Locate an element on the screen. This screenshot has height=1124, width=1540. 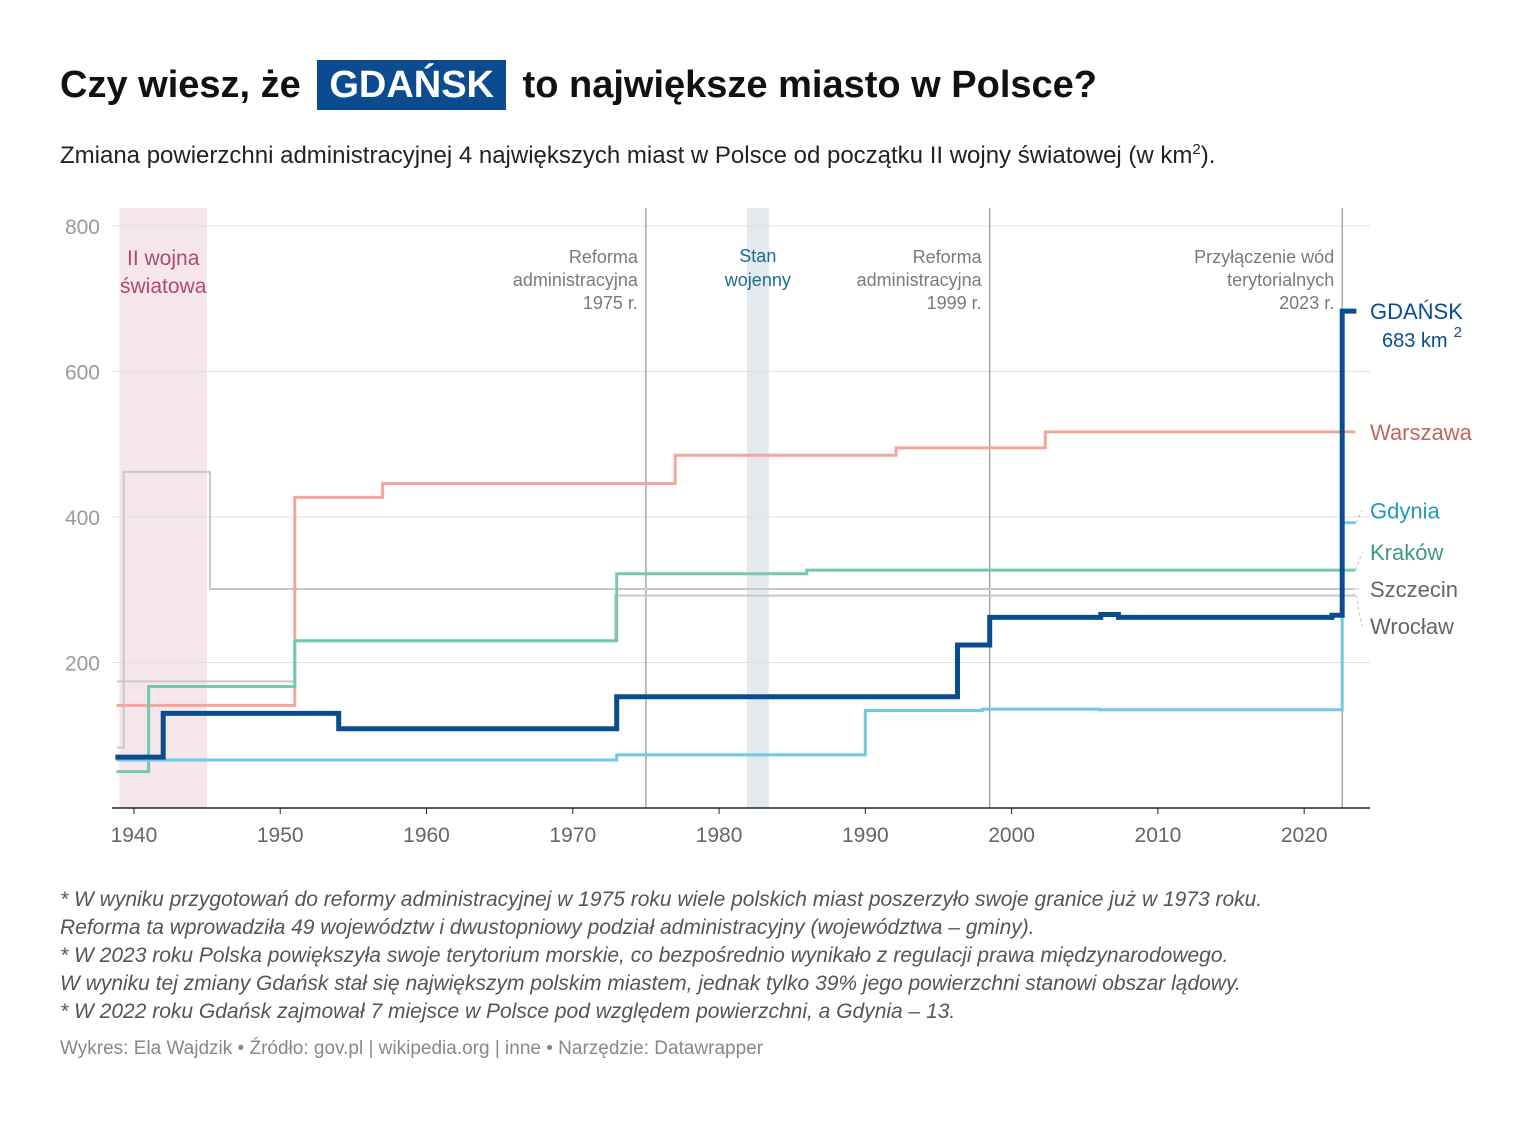
series-line-wrocław is located at coordinates (735, 638).